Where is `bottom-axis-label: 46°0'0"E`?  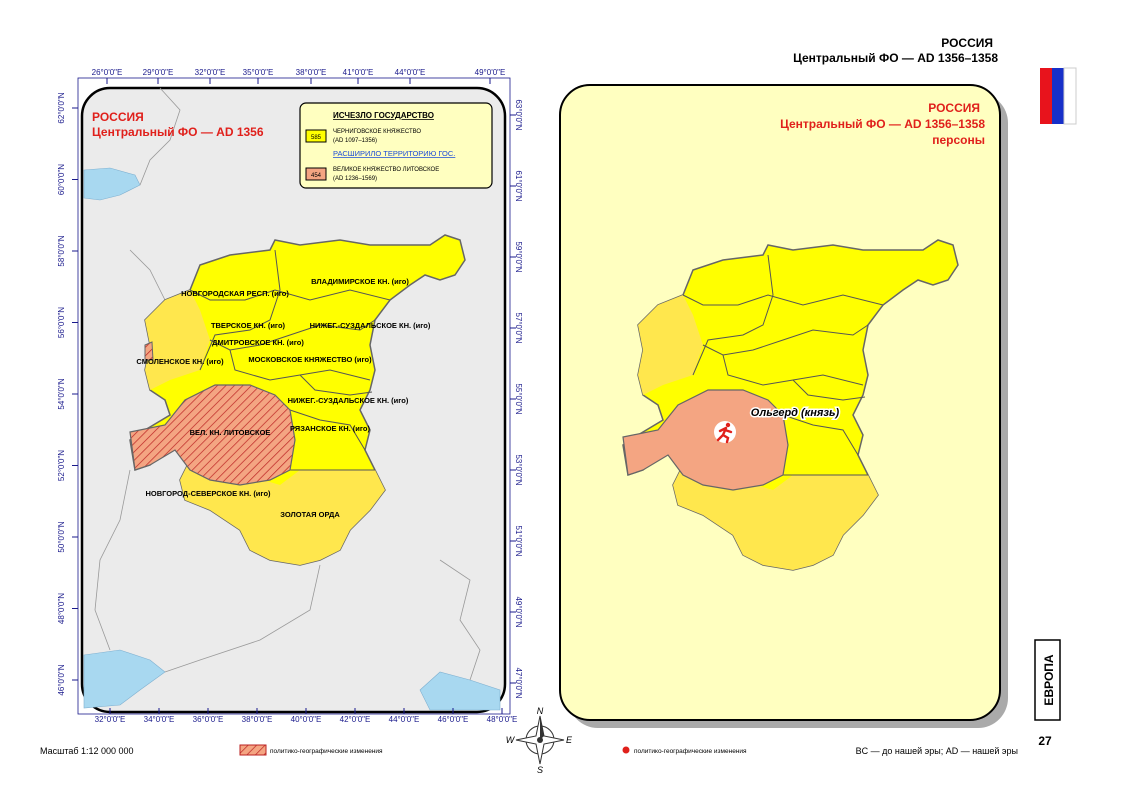 bottom-axis-label: 46°0'0"E is located at coordinates (453, 719).